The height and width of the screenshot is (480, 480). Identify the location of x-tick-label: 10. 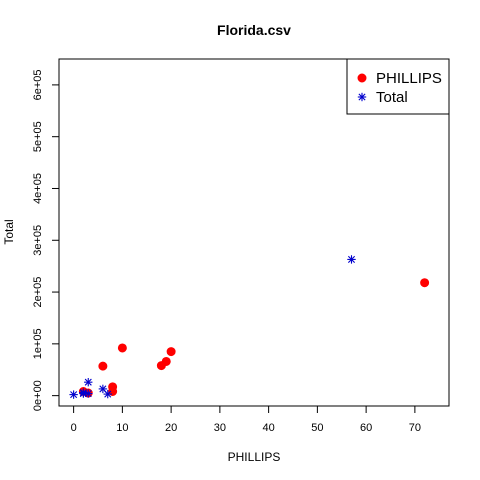
(122, 428).